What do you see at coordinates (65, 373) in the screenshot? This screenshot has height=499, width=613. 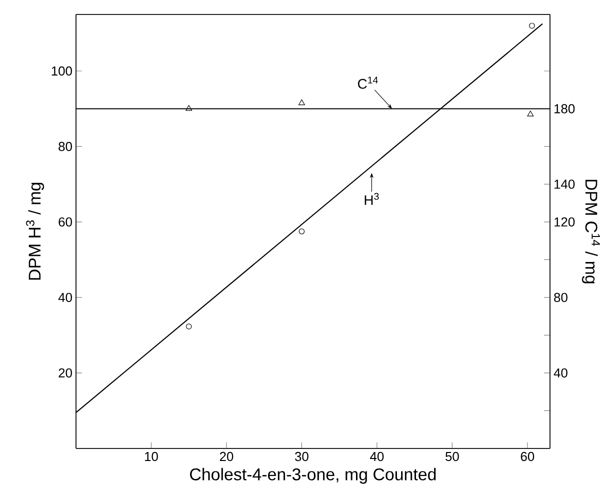 I see `y-tick-label: 20` at bounding box center [65, 373].